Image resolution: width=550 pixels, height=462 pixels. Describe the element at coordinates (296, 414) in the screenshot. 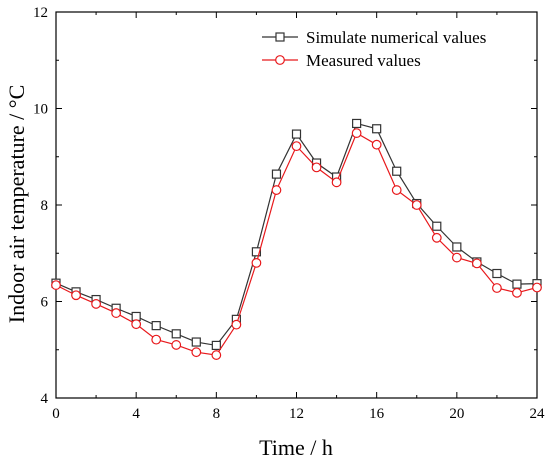

I see `x-tick-label: 12` at that location.